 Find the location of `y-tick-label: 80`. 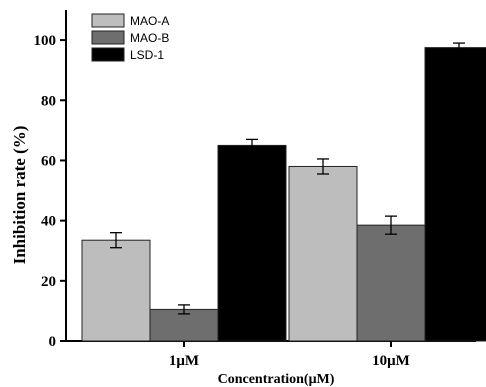

y-tick-label: 80 is located at coordinates (48, 101).